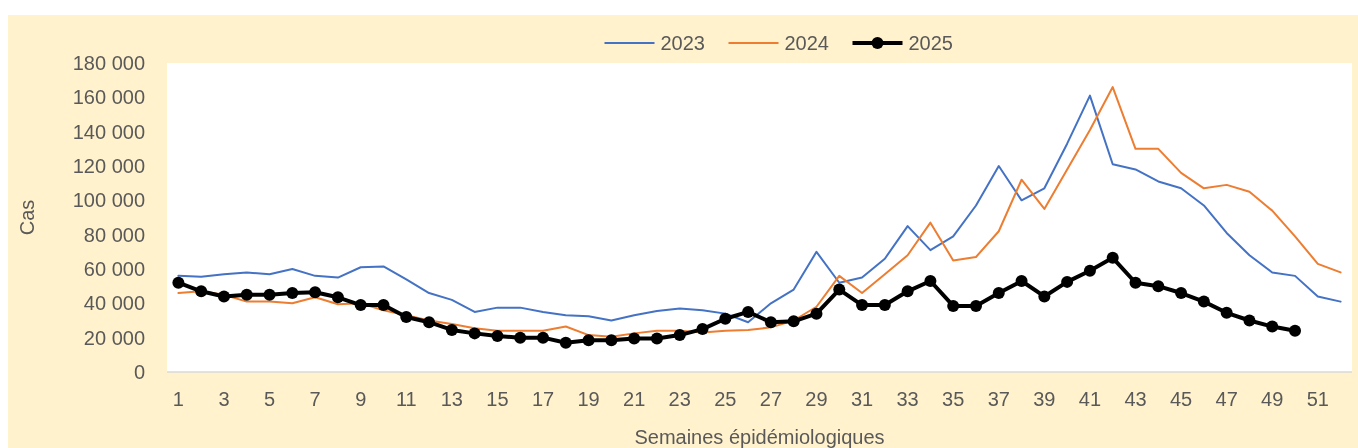 This screenshot has width=1358, height=448. I want to click on x-tick-label: 45, so click(1181, 399).